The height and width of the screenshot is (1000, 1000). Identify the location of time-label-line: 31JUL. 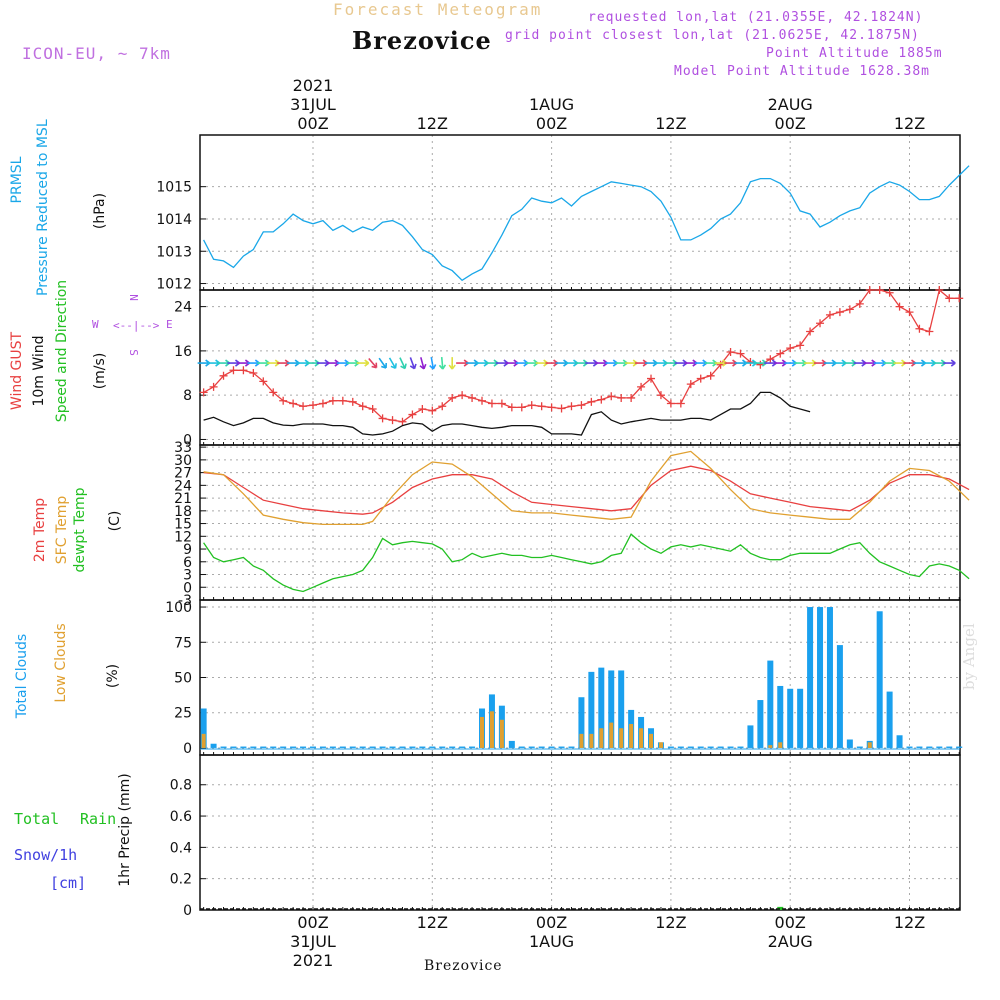
(313, 104).